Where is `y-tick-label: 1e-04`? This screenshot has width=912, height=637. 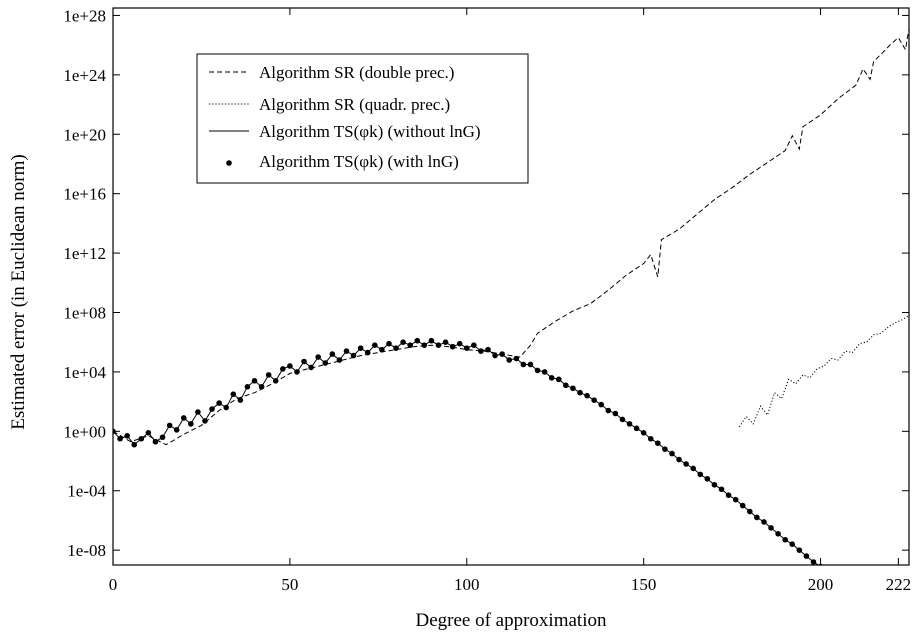 y-tick-label: 1e-04 is located at coordinates (86, 491).